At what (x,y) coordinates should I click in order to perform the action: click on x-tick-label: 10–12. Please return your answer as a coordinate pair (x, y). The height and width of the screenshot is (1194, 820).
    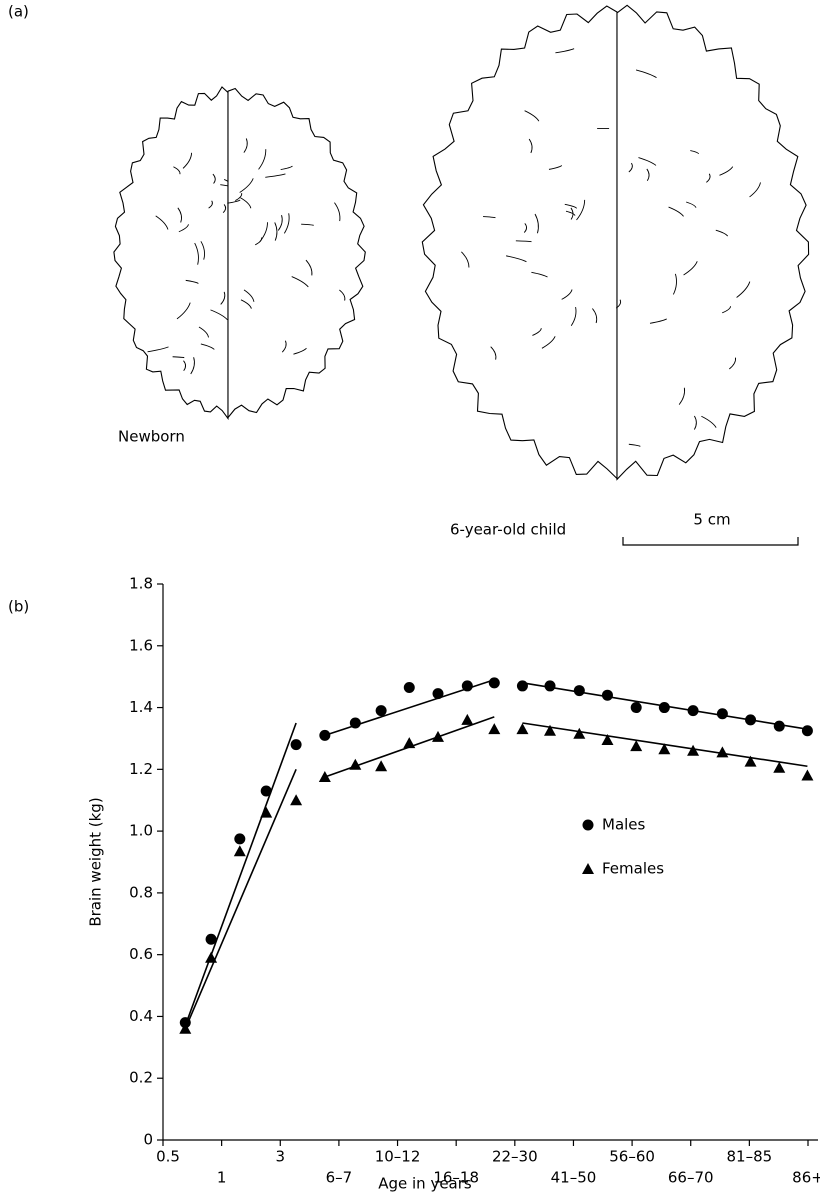
    Looking at the image, I should click on (398, 1157).